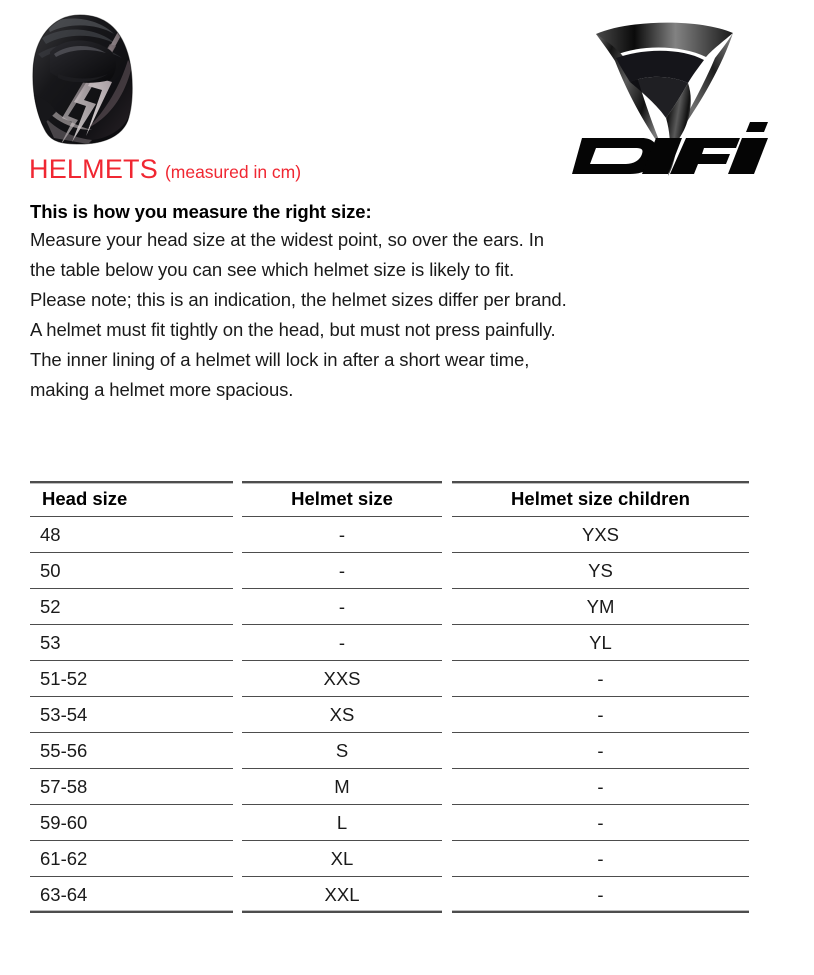 This screenshot has width=814, height=975. Describe the element at coordinates (233, 172) in the screenshot. I see `page-title-note: (measured in cm)` at that location.